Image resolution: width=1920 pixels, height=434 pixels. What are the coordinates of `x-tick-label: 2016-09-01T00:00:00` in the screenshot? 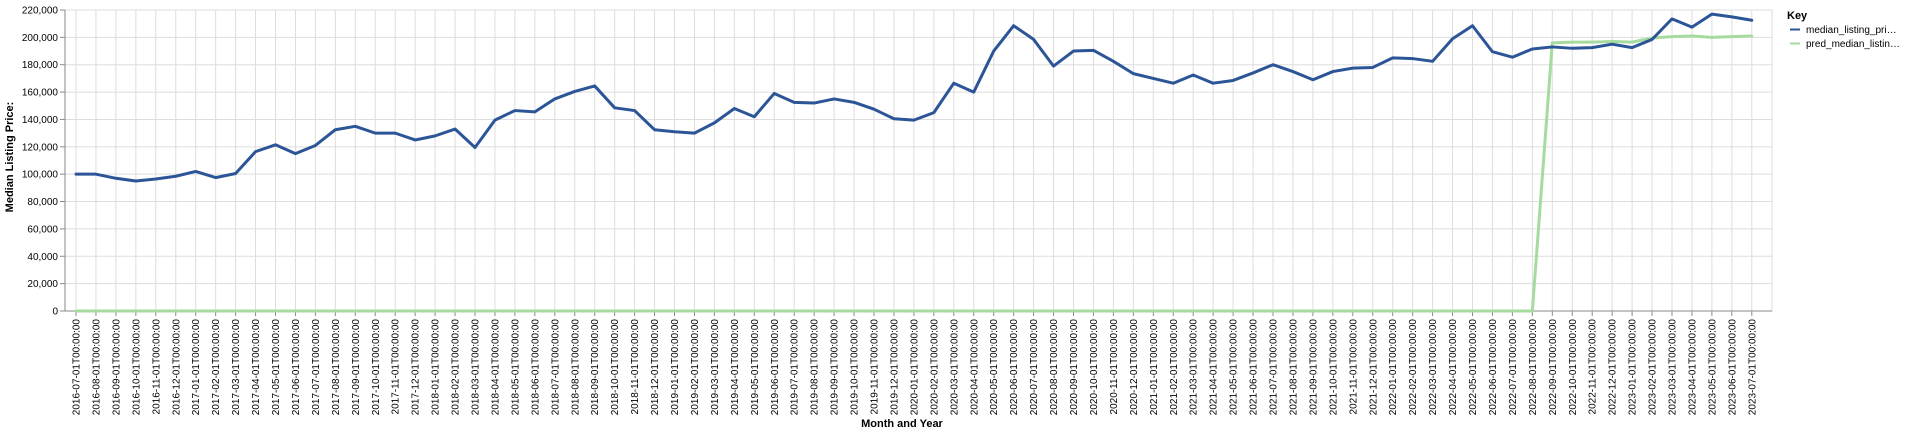 It's located at (116, 367).